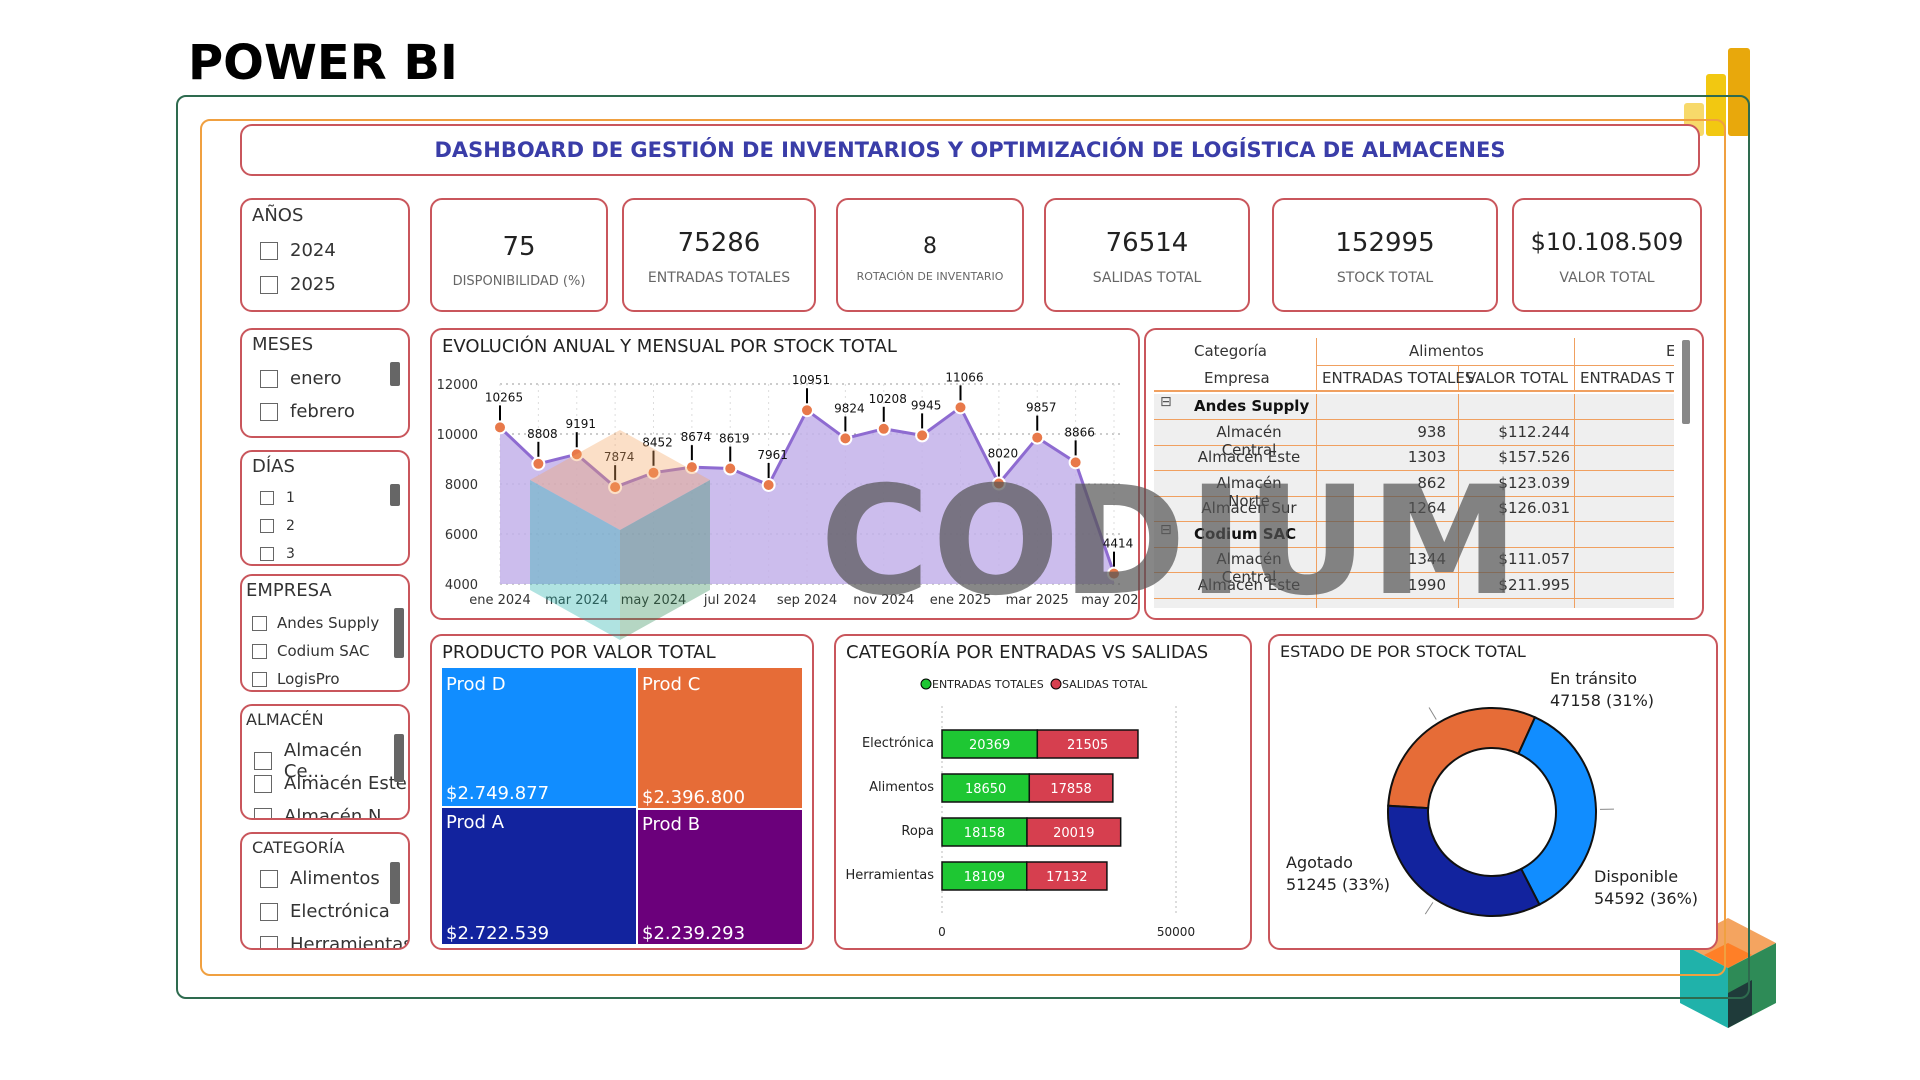  I want to click on slicer-days-option: 3, so click(277, 554).